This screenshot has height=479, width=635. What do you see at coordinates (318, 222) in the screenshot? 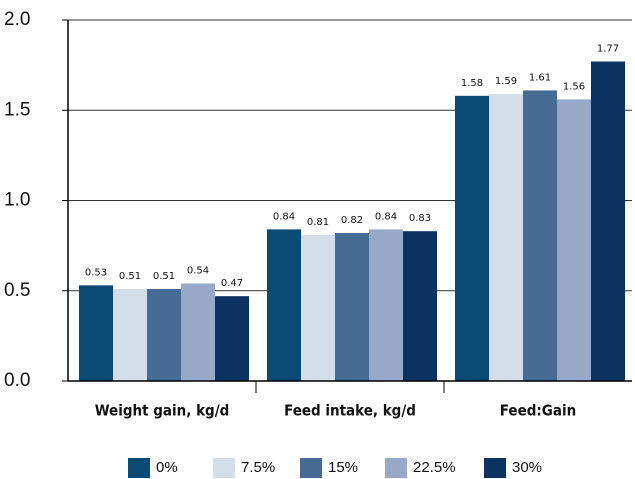
I see `value-label: 0.81` at bounding box center [318, 222].